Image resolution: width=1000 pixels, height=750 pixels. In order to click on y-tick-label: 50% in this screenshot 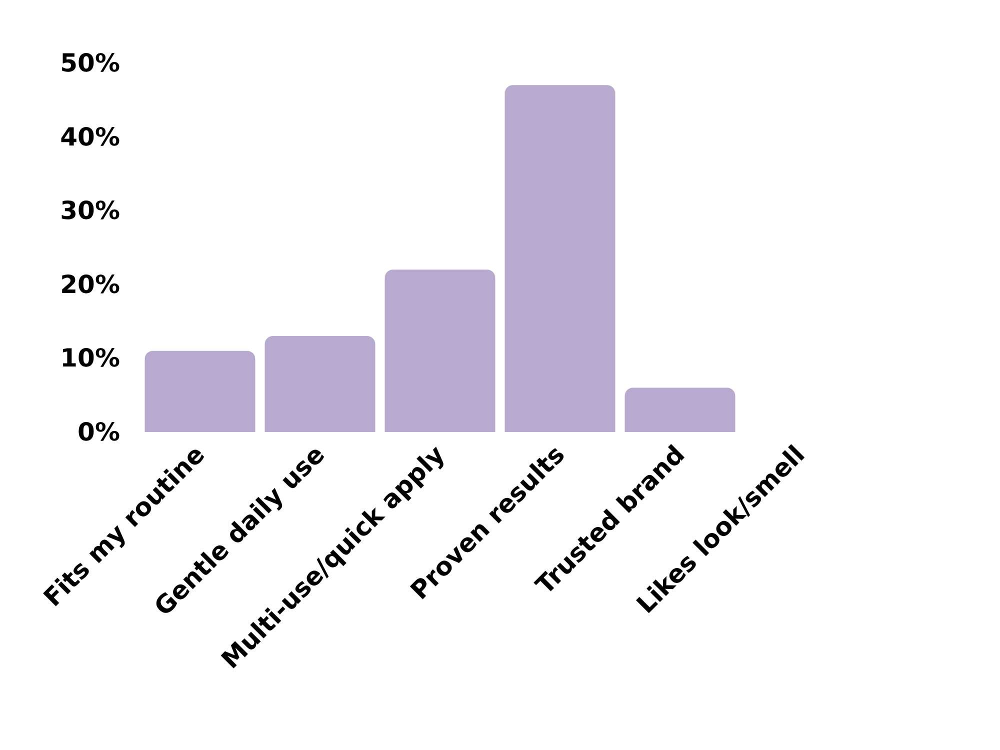, I will do `click(90, 63)`.